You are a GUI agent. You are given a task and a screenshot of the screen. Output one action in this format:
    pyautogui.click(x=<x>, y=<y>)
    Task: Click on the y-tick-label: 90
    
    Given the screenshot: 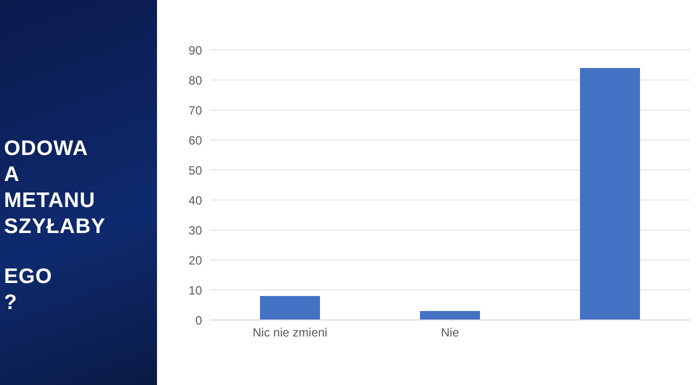 What is the action you would take?
    pyautogui.click(x=195, y=50)
    